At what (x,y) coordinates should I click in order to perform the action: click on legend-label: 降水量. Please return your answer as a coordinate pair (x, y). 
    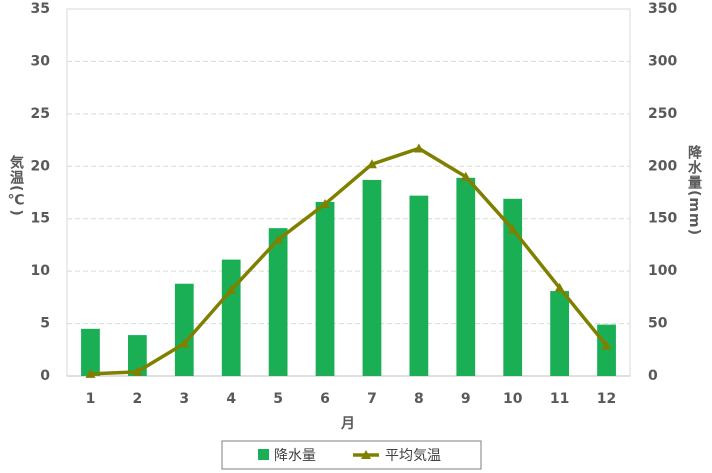
    Looking at the image, I should click on (295, 456).